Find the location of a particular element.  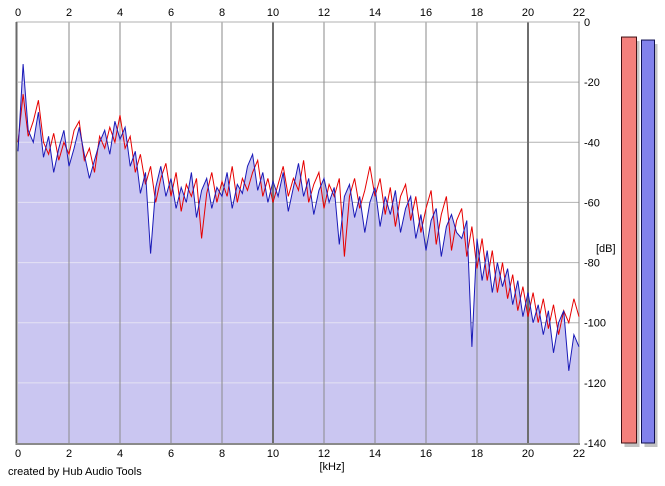

x-tick-label-bottom: 4 is located at coordinates (120, 454).